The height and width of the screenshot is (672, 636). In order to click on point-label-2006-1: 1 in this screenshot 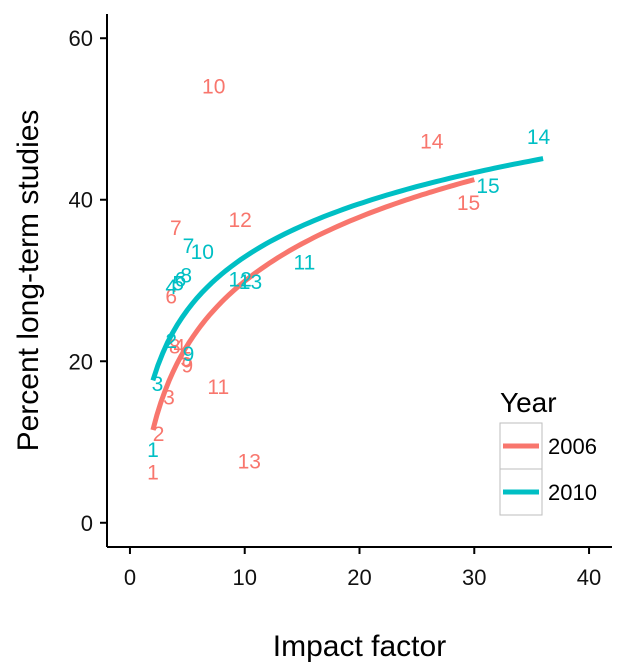, I will do `click(153, 473)`.